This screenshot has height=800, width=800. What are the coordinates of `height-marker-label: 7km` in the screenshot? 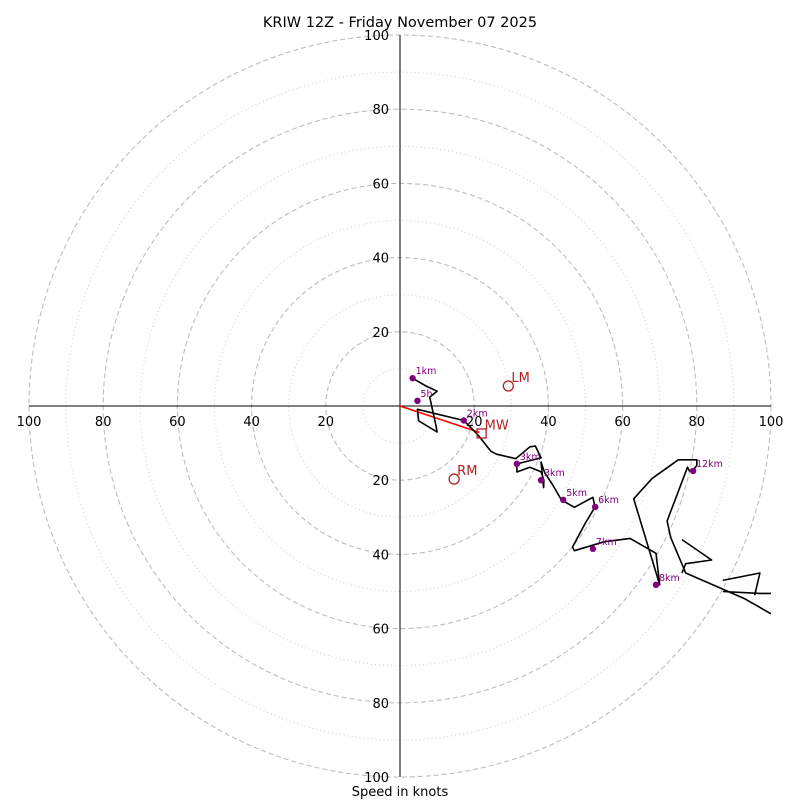 It's located at (606, 542).